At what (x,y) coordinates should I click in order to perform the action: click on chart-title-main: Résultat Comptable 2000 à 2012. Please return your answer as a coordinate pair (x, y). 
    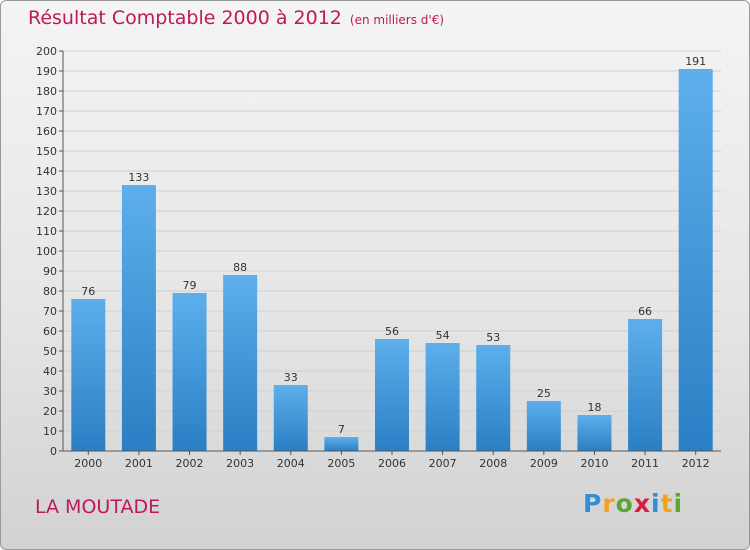
    Looking at the image, I should click on (185, 18).